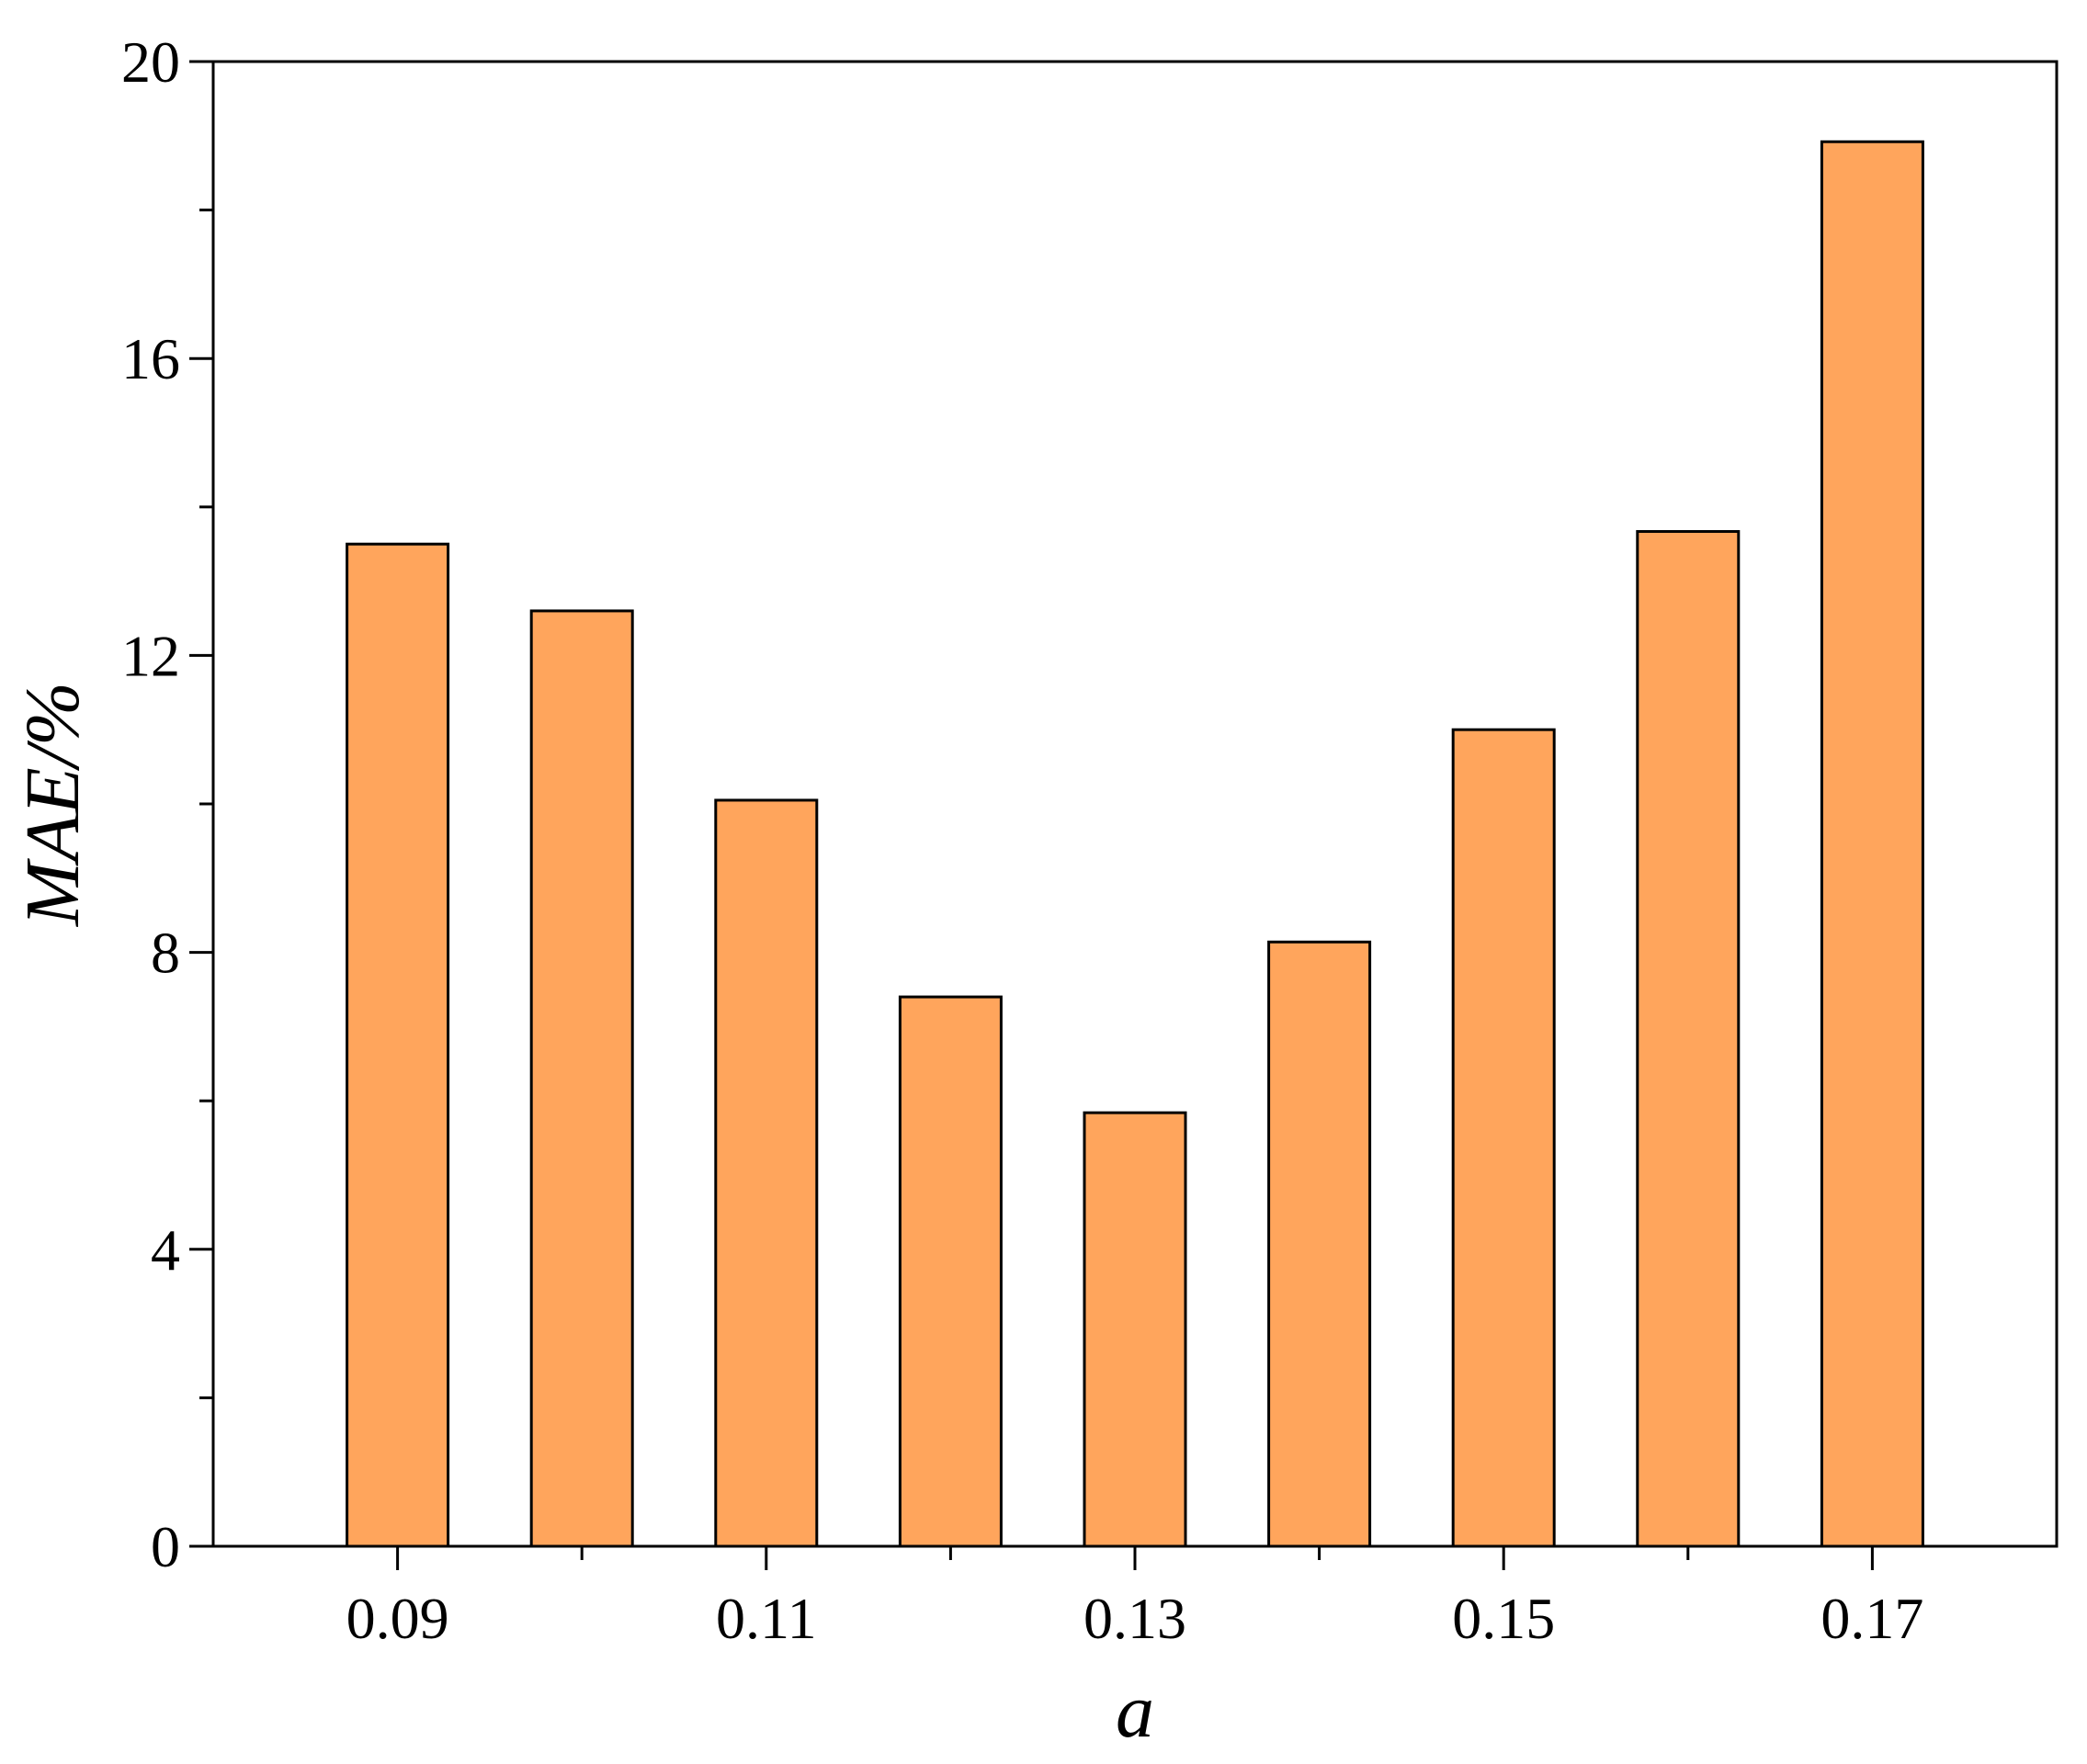 The image size is (2087, 1764). What do you see at coordinates (53, 804) in the screenshot?
I see `y-axis-title: MAE/%` at bounding box center [53, 804].